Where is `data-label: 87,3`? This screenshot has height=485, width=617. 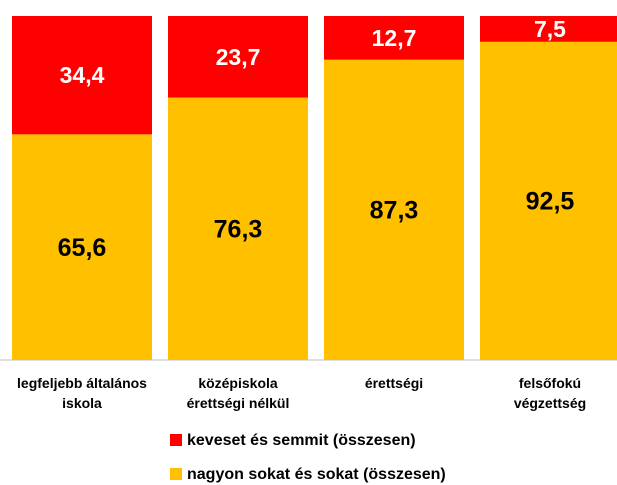 data-label: 87,3 is located at coordinates (394, 210).